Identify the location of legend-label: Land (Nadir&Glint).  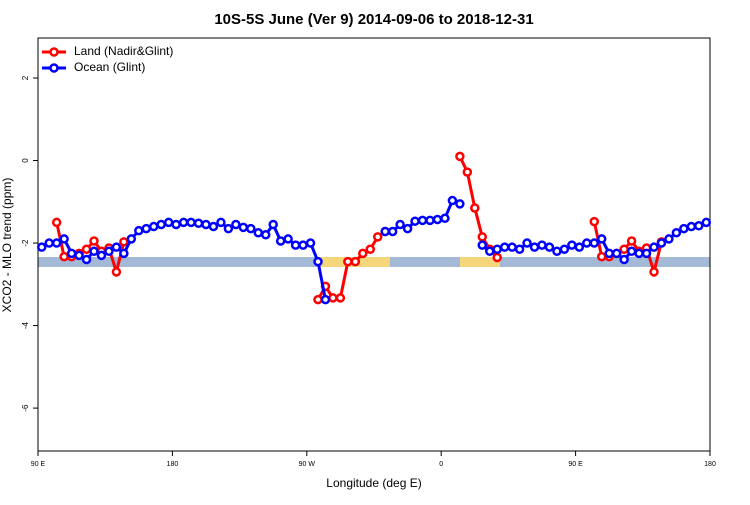
(123, 51).